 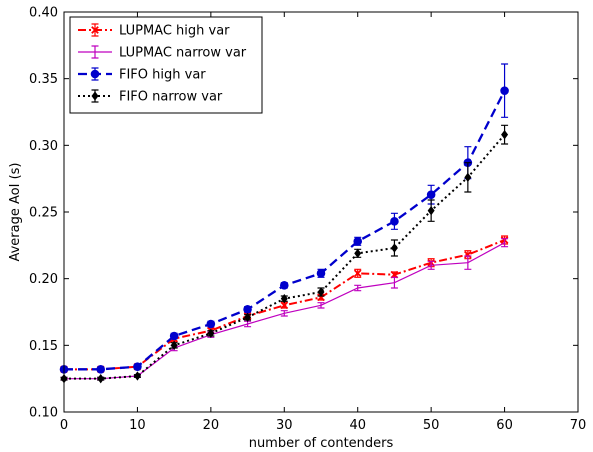 I want to click on y-tick-label: 0.30, so click(x=43, y=146).